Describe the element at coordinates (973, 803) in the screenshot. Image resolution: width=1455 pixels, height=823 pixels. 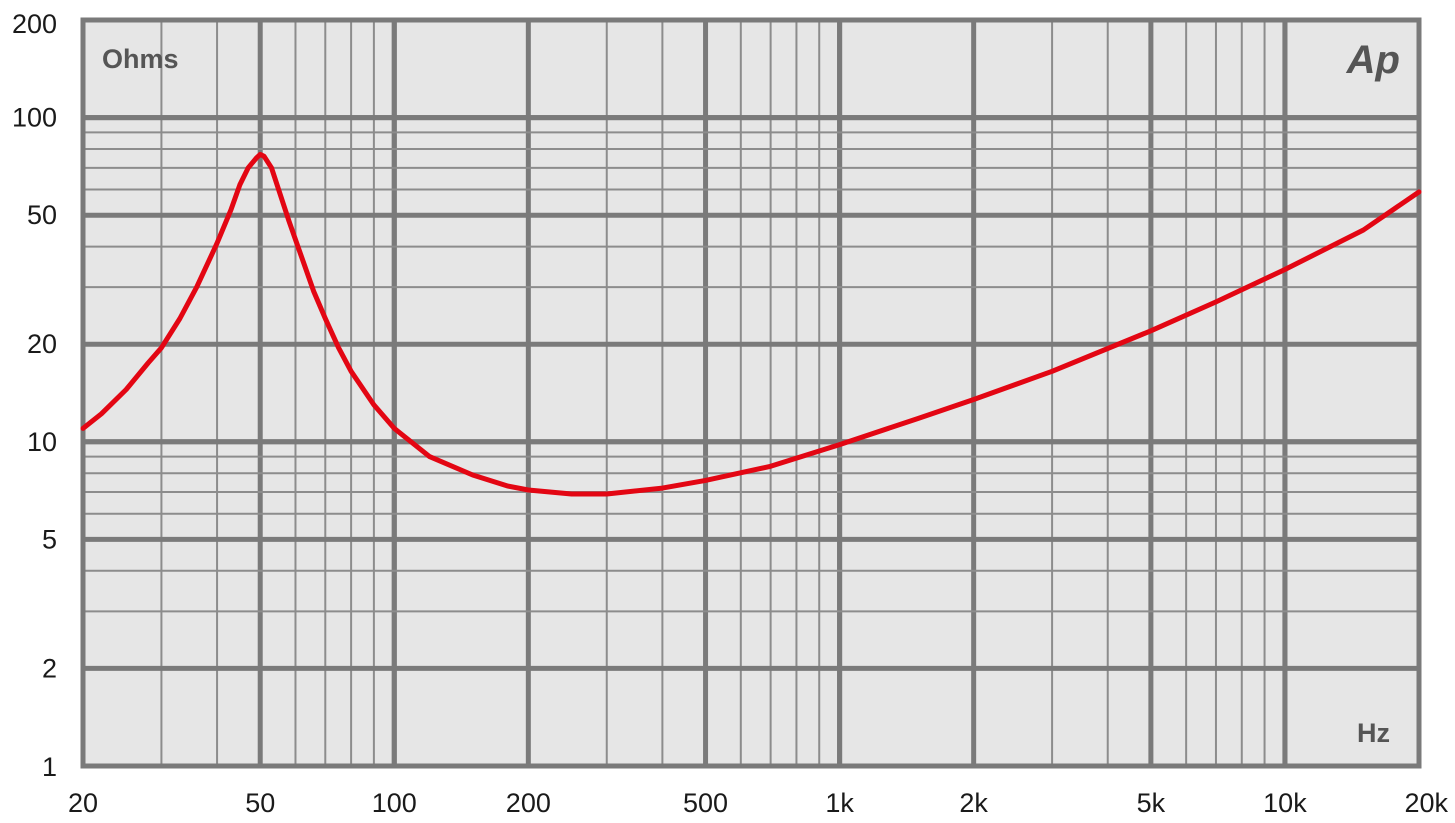
I see `x-tick-label: 2k` at that location.